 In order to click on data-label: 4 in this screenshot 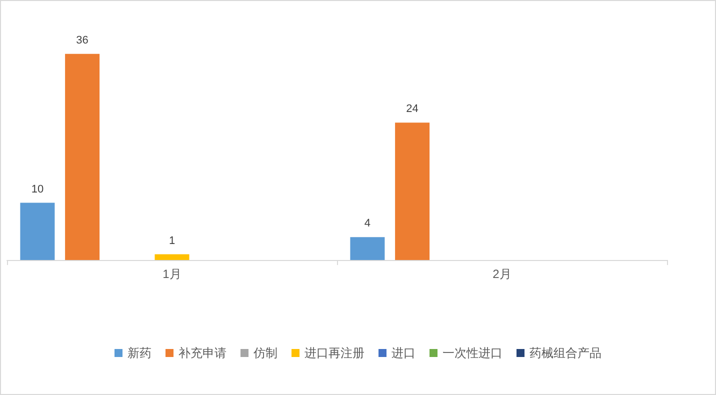, I will do `click(367, 224)`.